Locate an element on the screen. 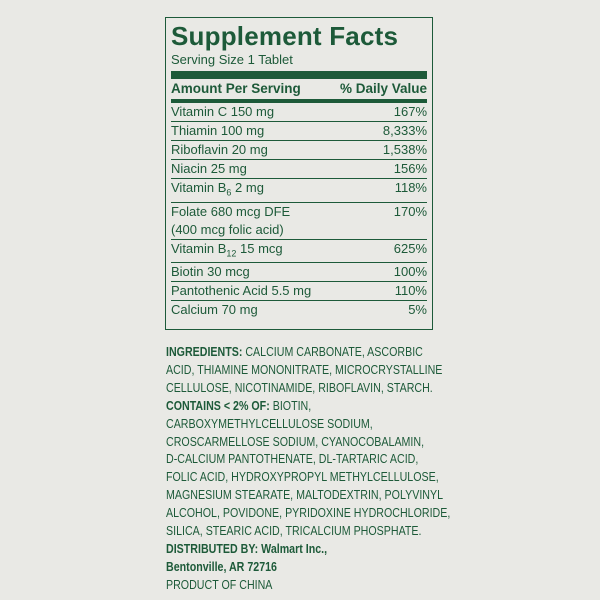 This screenshot has width=600, height=600. ingredients-line: CARBOXYMETHYLCELLULOSE SODIUM, is located at coordinates (269, 423).